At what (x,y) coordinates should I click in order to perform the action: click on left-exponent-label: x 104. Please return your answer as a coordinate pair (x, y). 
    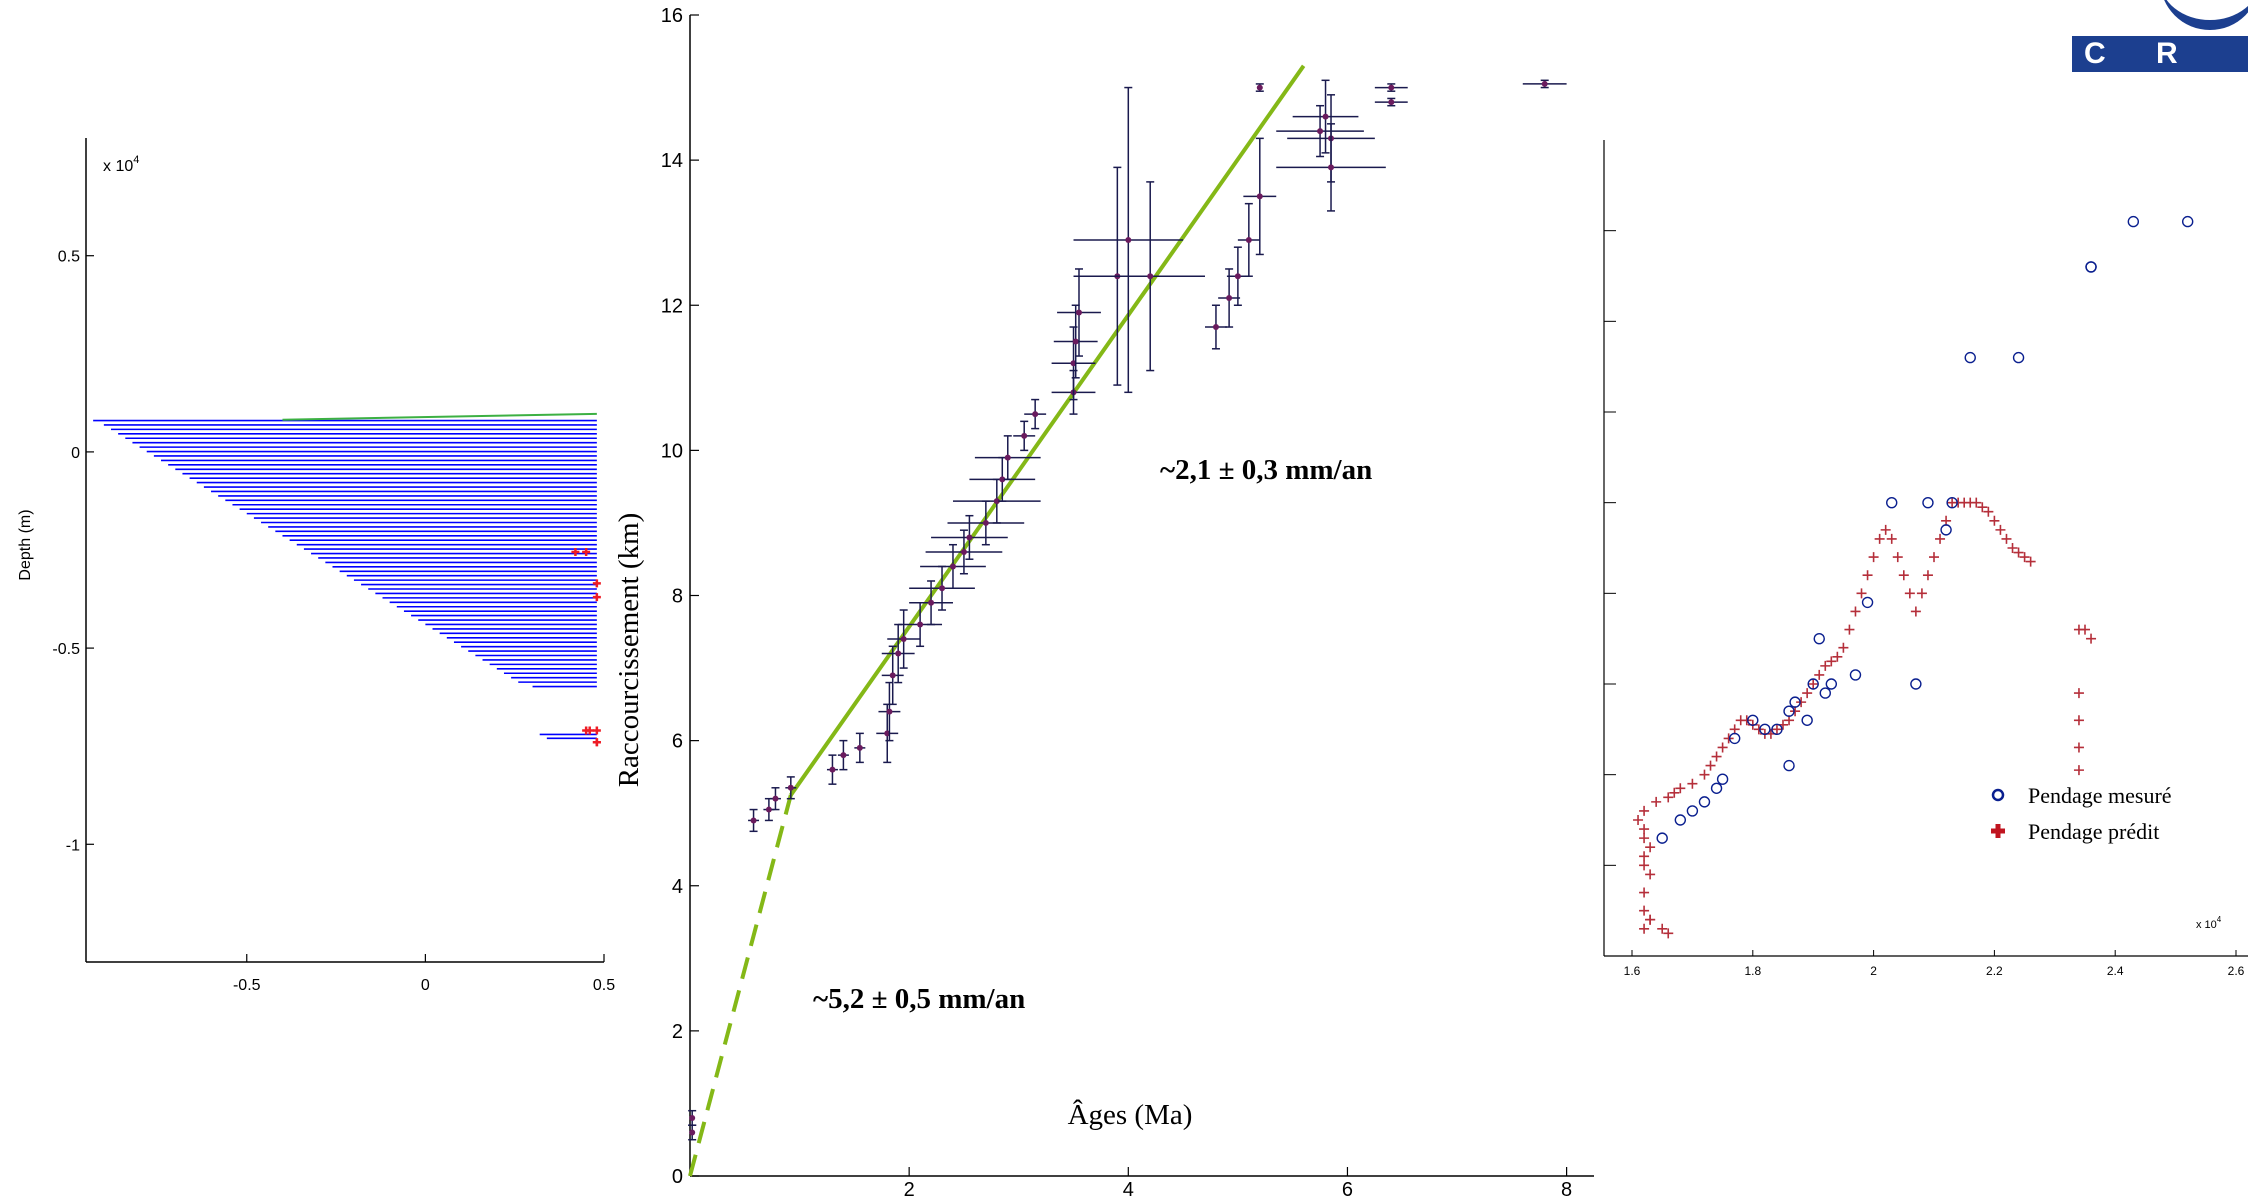
    Looking at the image, I should click on (121, 164).